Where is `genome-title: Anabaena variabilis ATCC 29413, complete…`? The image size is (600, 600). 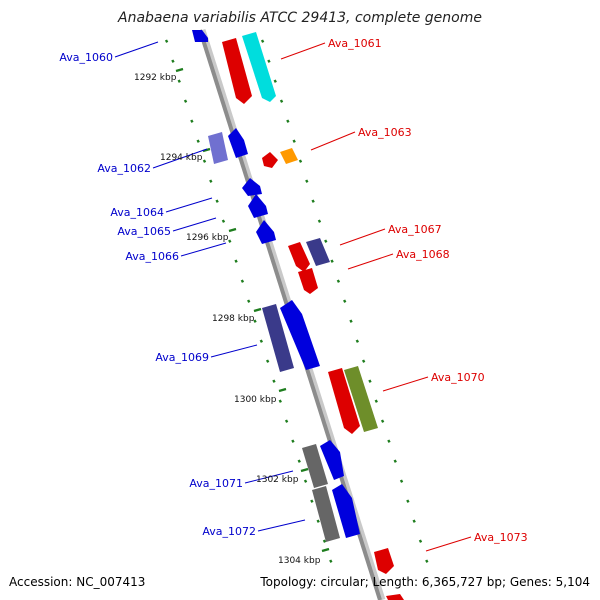 genome-title: Anabaena variabilis ATCC 29413, complete… is located at coordinates (299, 18).